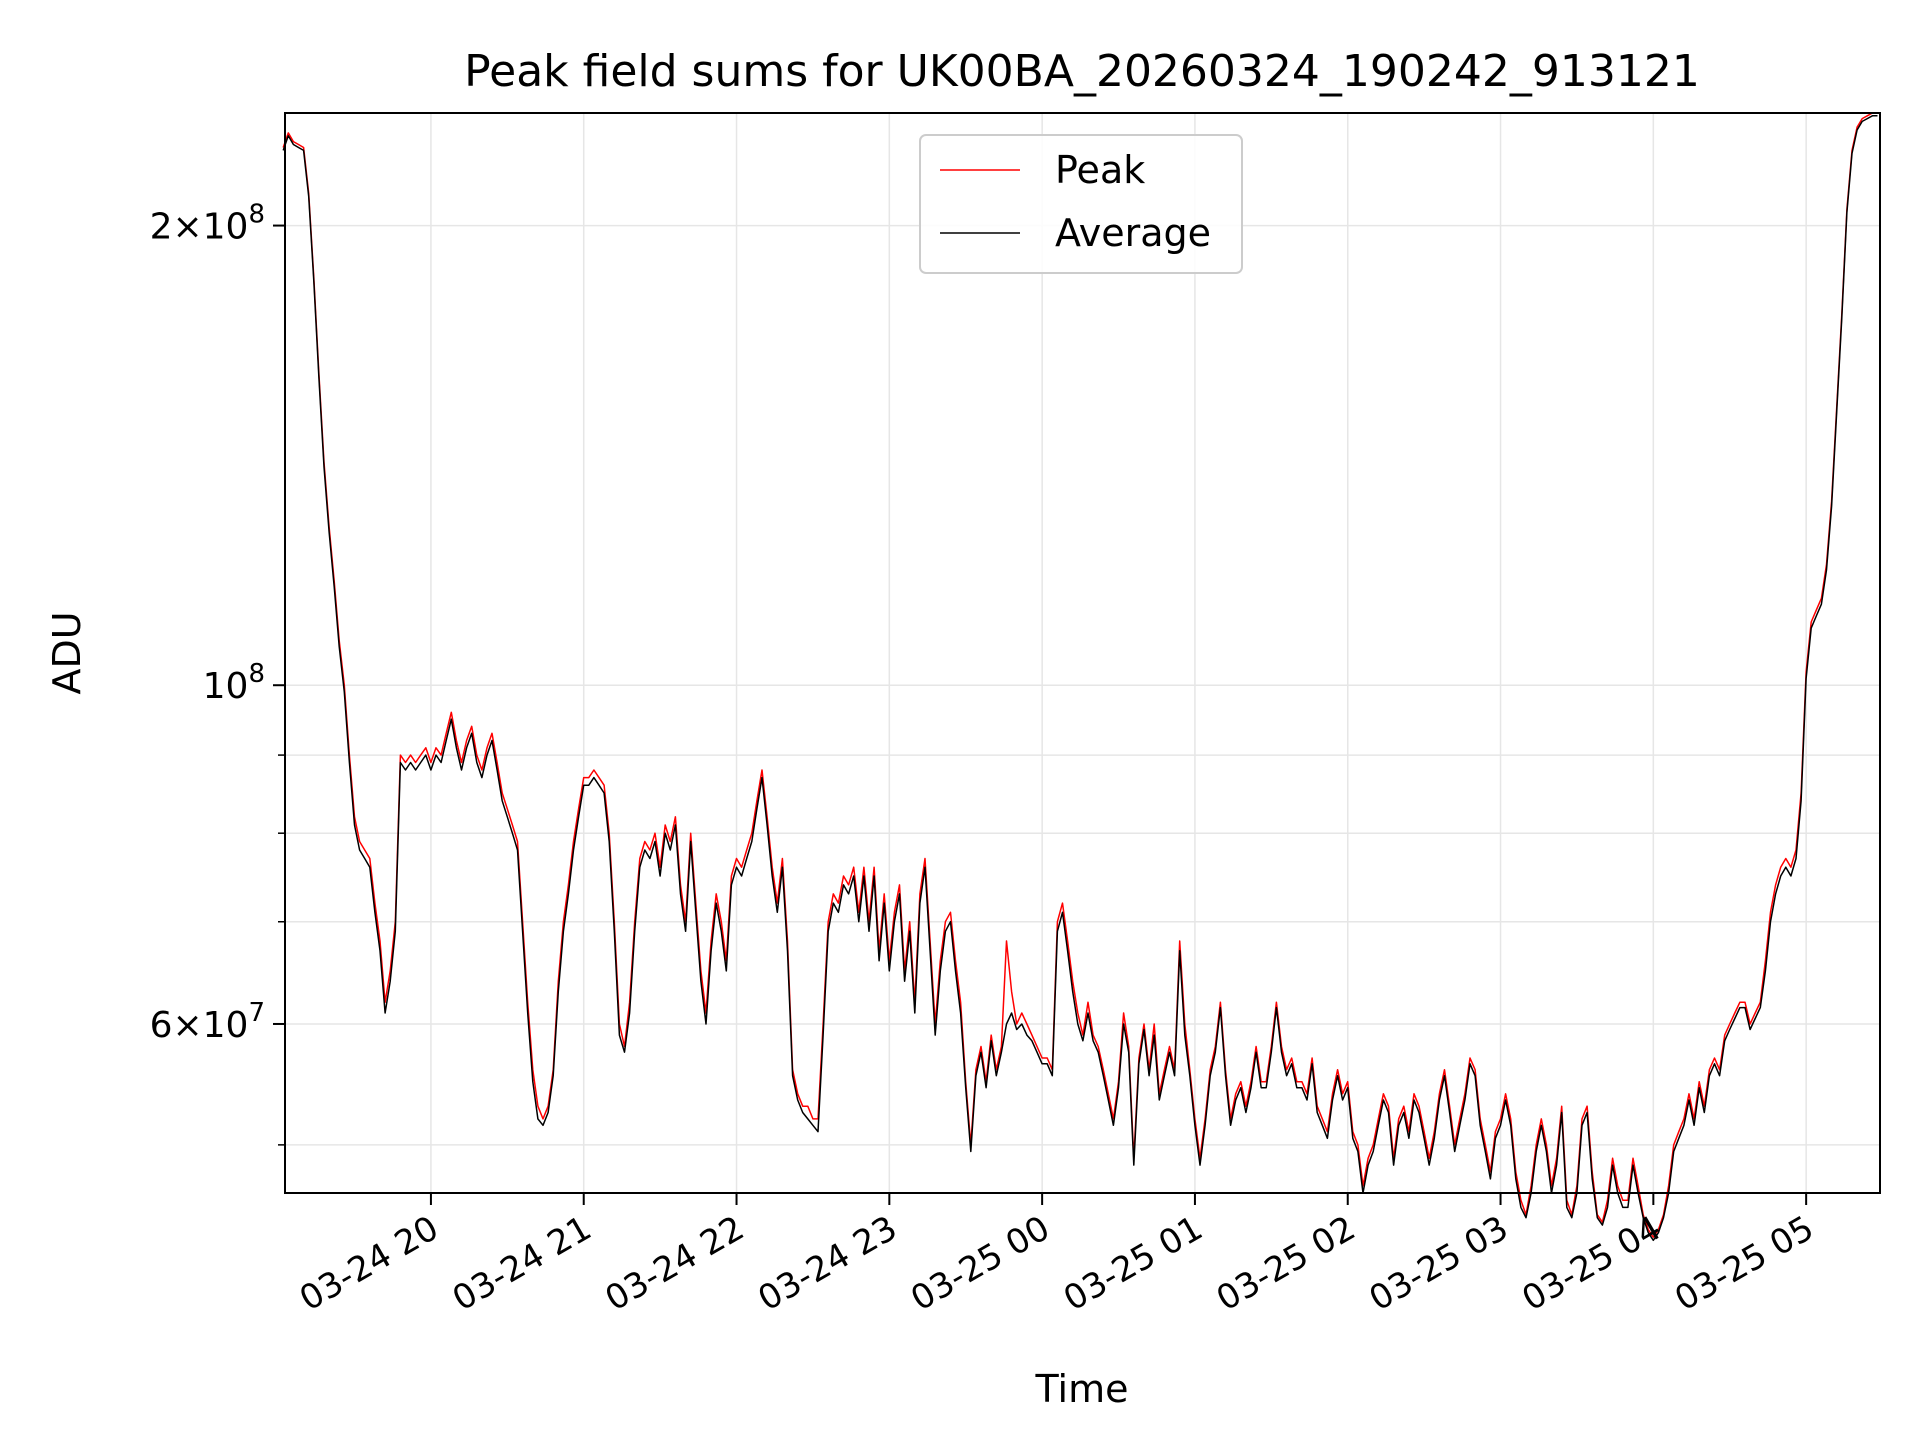  What do you see at coordinates (207, 224) in the screenshot?
I see `y-tick-label: 2×108` at bounding box center [207, 224].